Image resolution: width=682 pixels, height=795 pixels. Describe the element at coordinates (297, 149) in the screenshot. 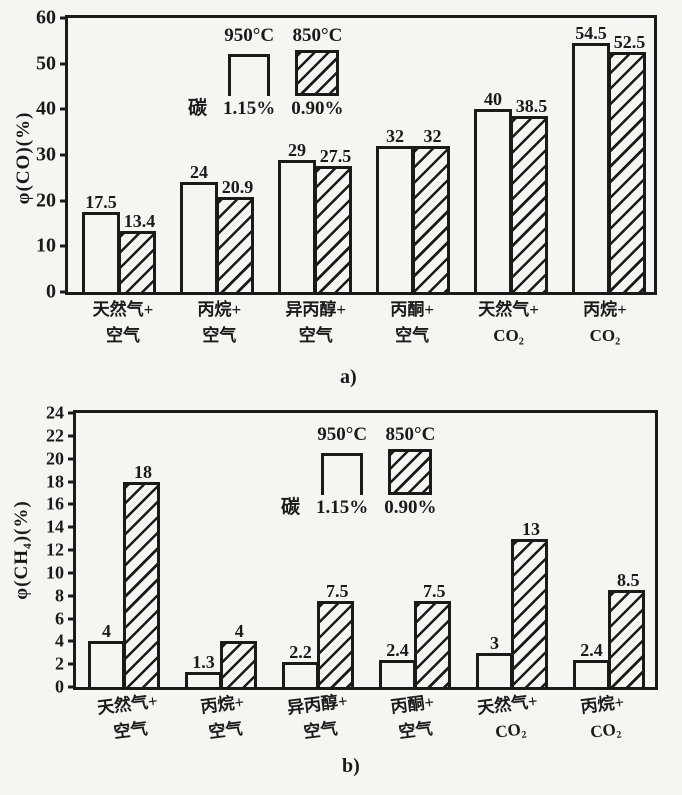

I see `bar-value-label: 29` at that location.